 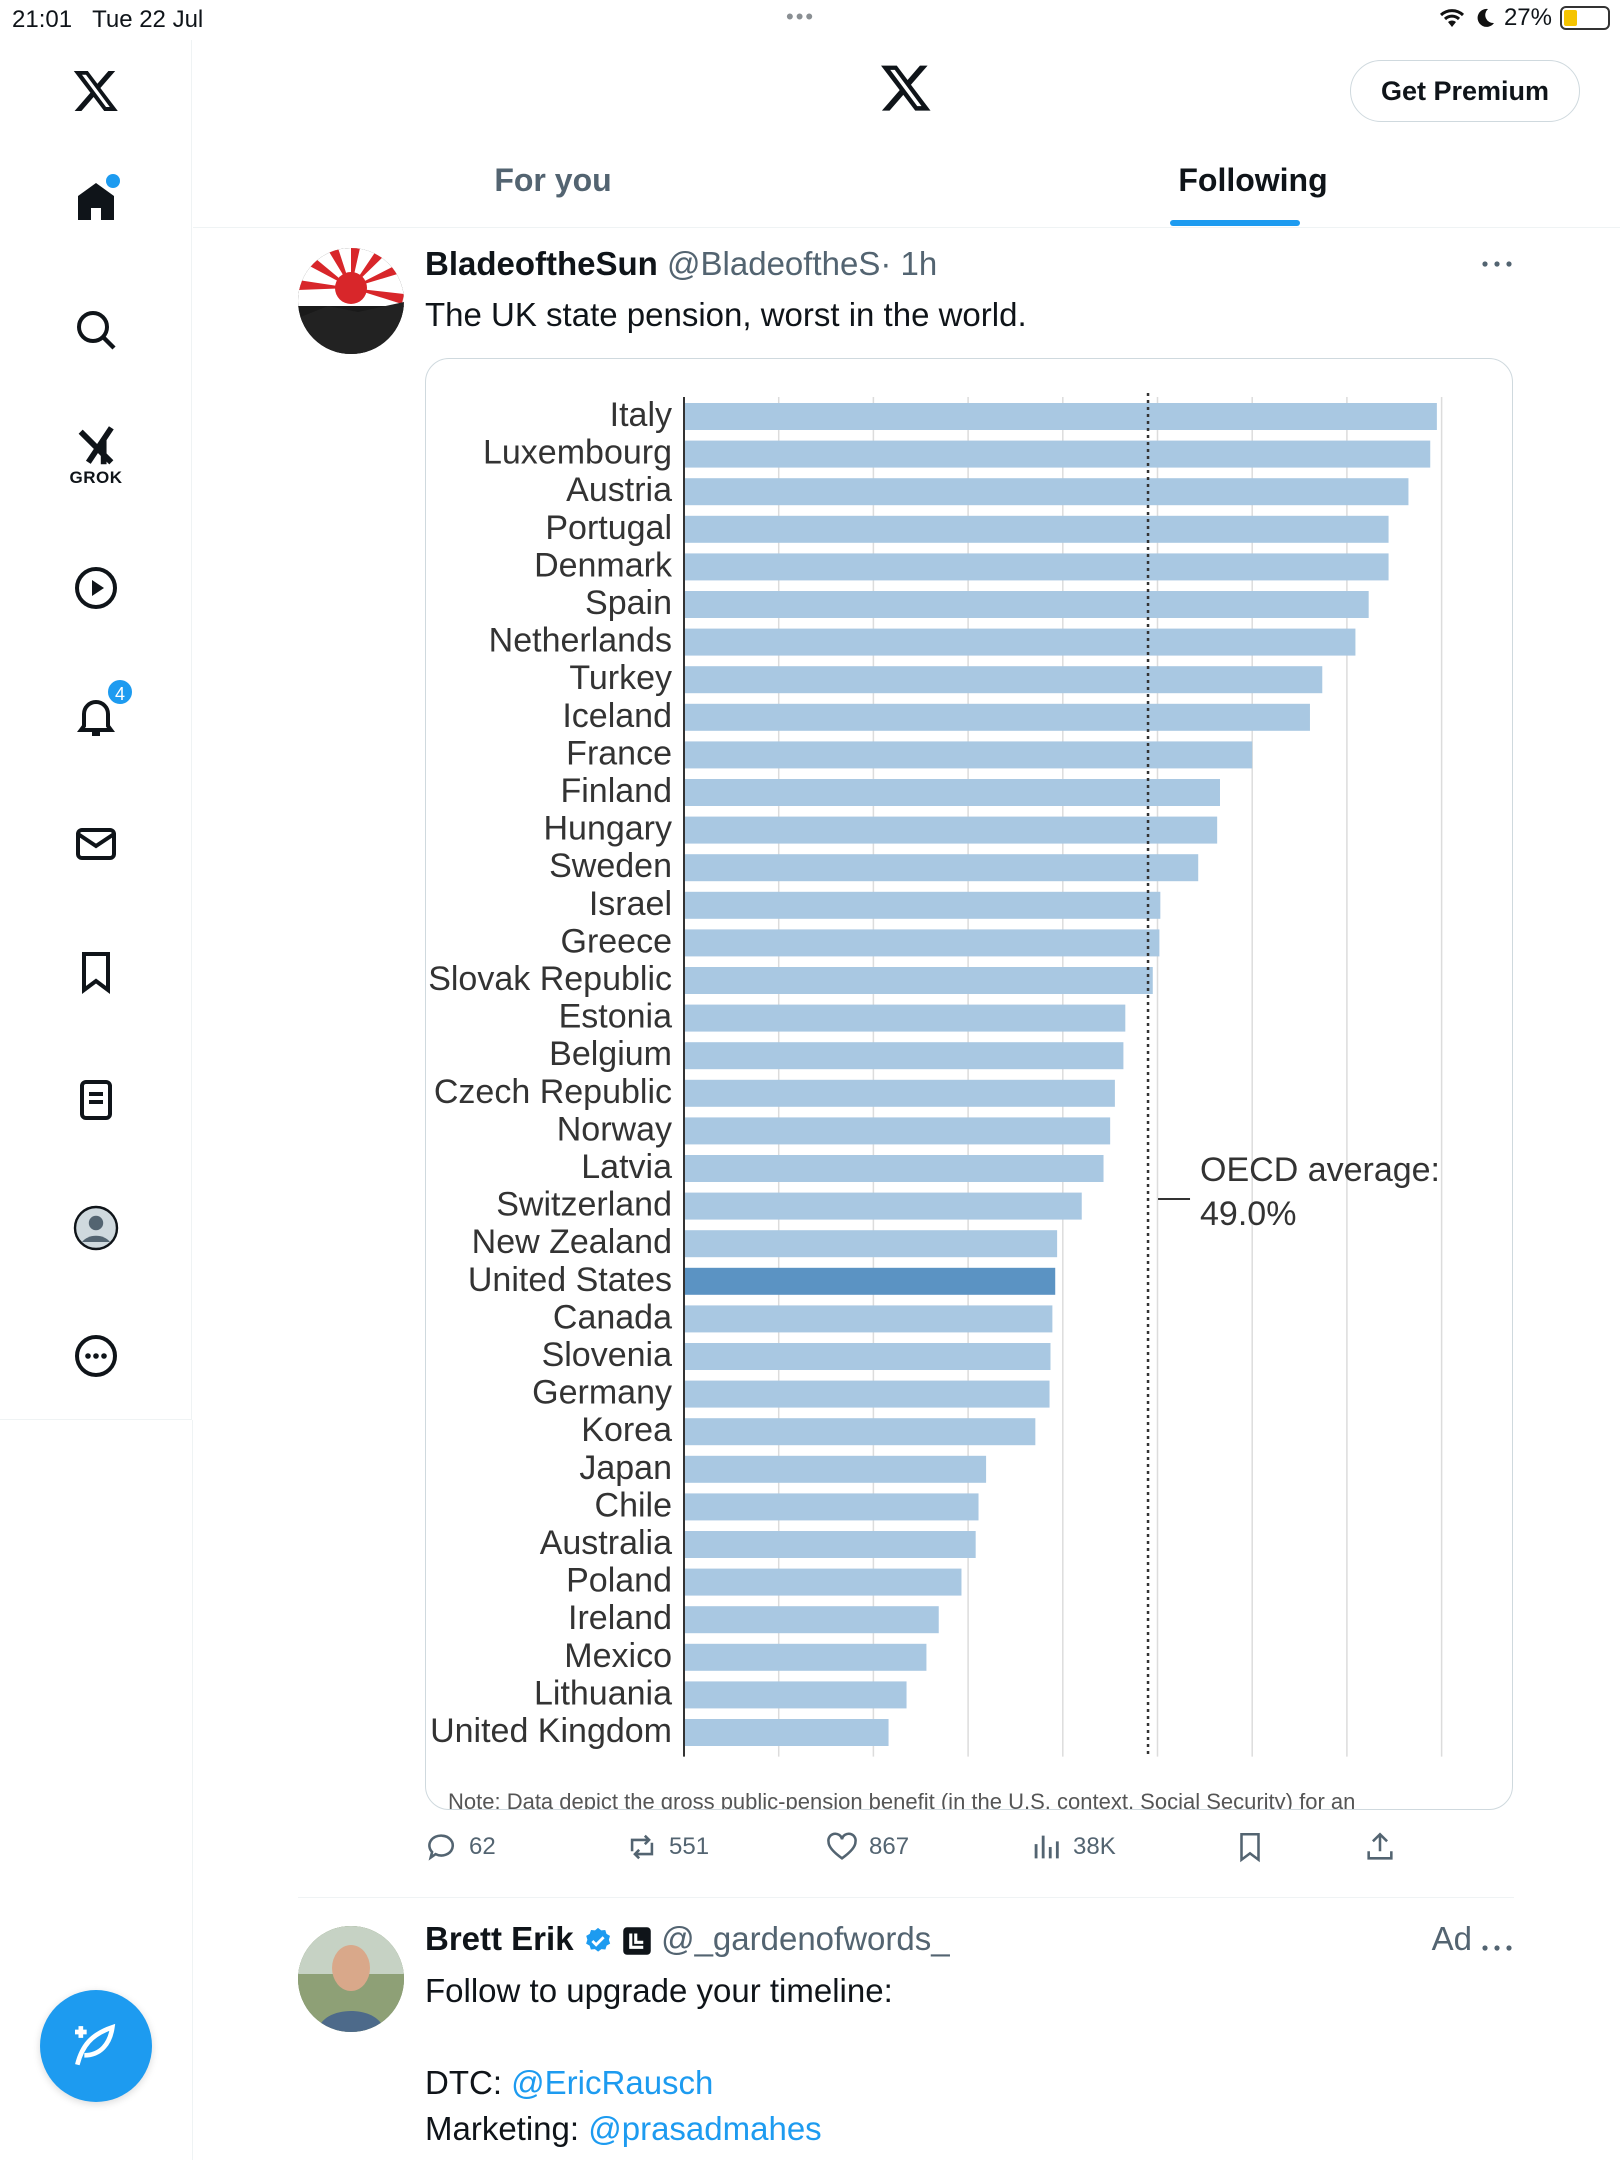 What do you see at coordinates (633, 1505) in the screenshot?
I see `category-label: Chile` at bounding box center [633, 1505].